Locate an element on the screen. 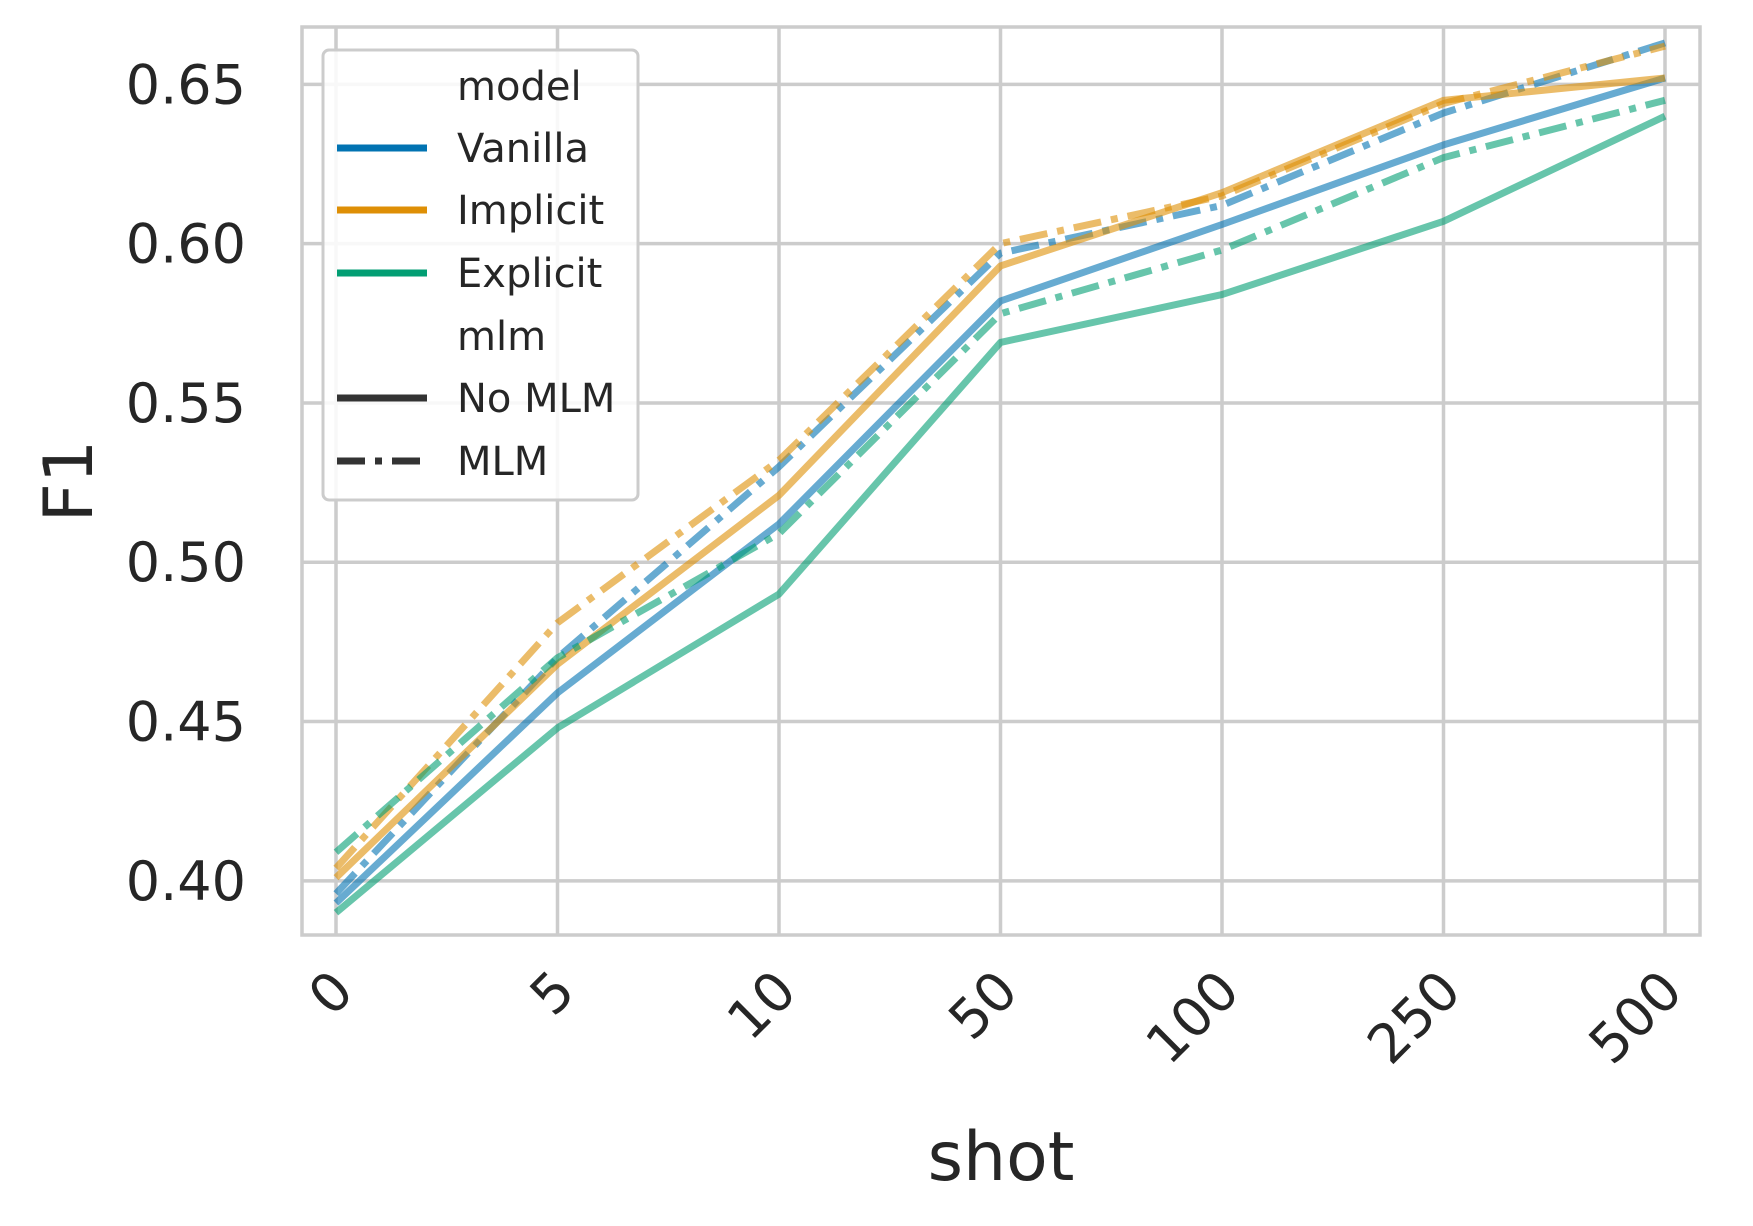 This screenshot has width=1753, height=1226. y-tick-label: 0.55 is located at coordinates (186, 403).